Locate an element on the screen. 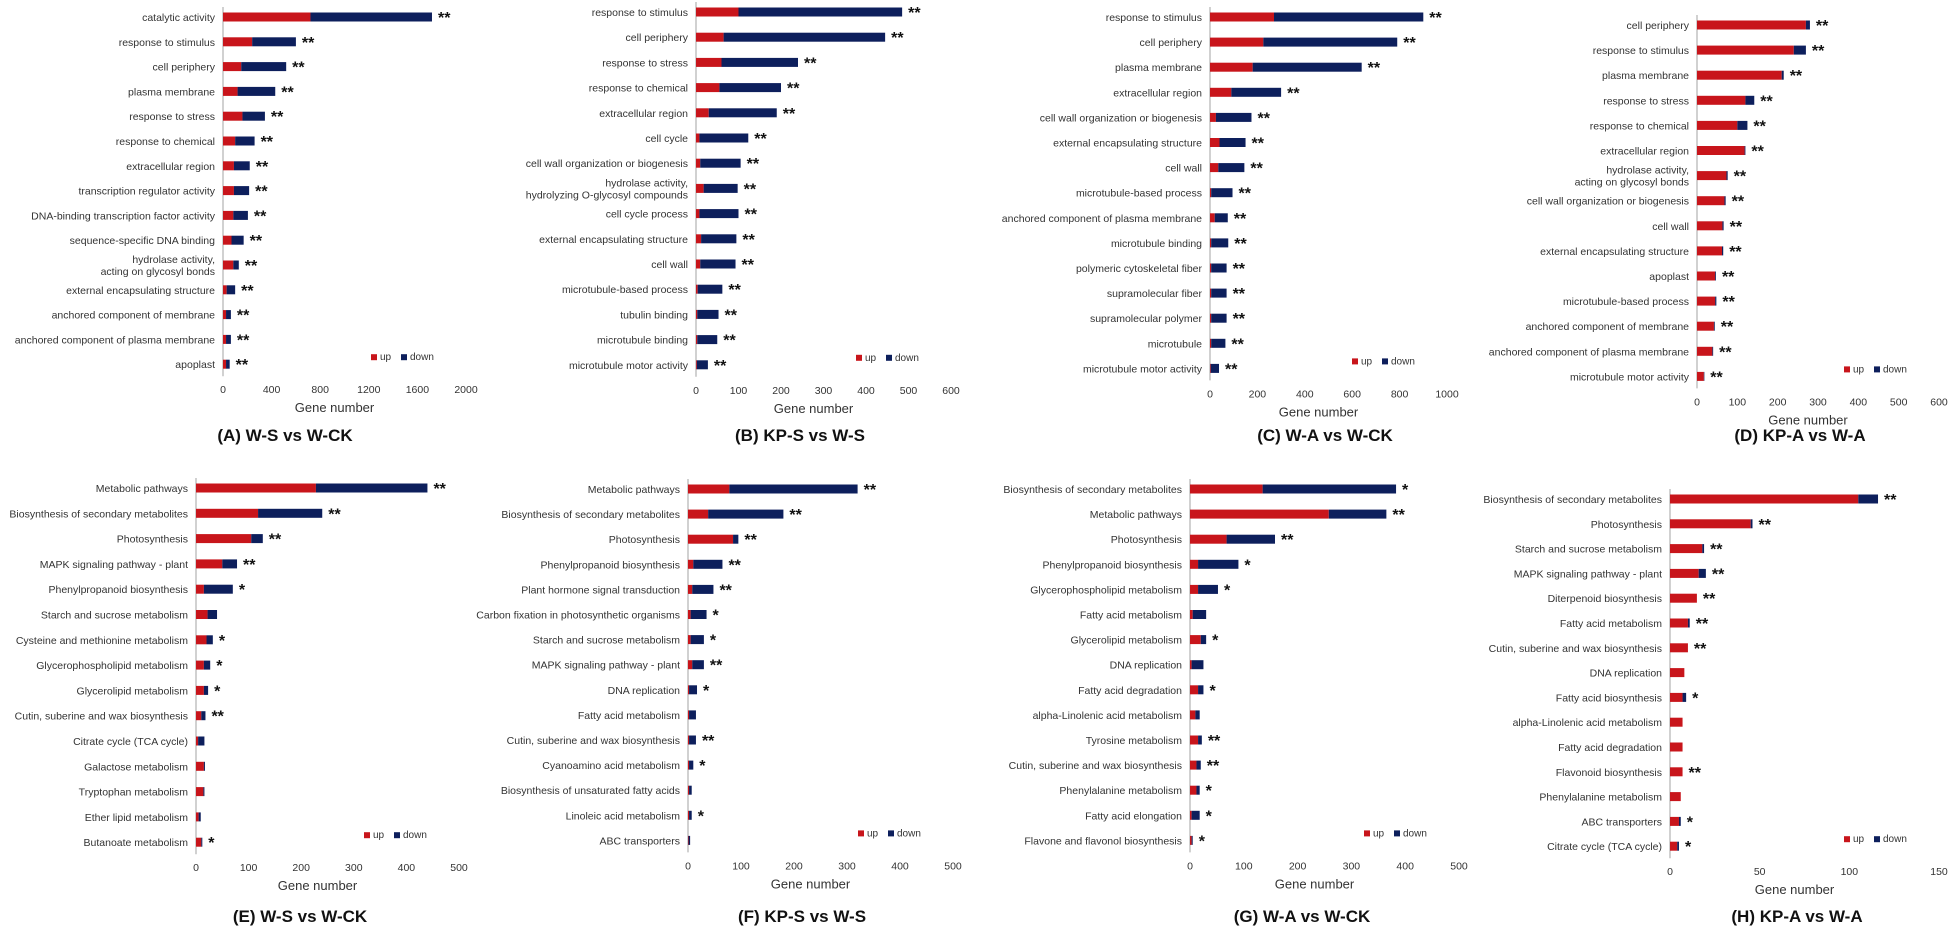 The width and height of the screenshot is (1949, 935). category-label: MAPK signaling pathway - plant is located at coordinates (606, 666).